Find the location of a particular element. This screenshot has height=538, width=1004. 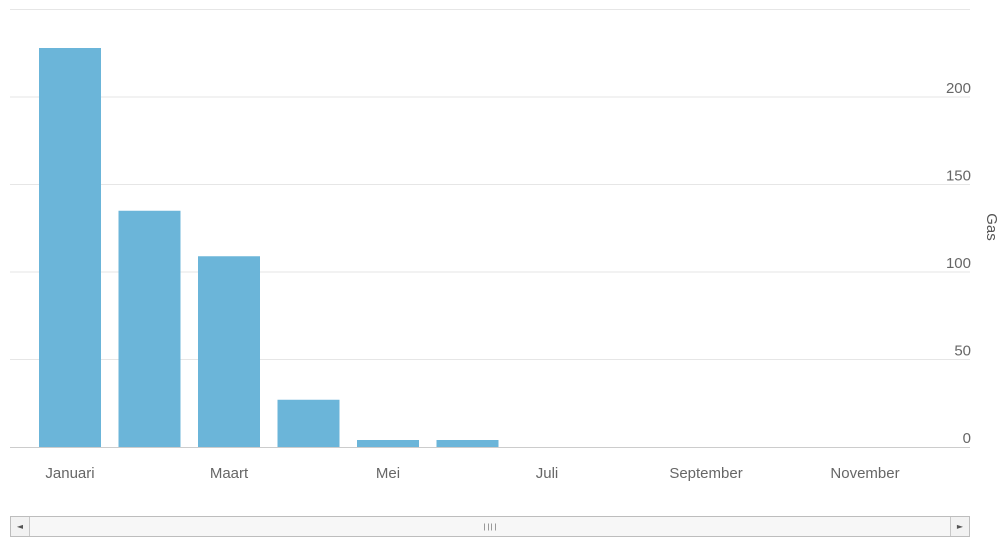

y-axis-title: Gas is located at coordinates (991, 227).